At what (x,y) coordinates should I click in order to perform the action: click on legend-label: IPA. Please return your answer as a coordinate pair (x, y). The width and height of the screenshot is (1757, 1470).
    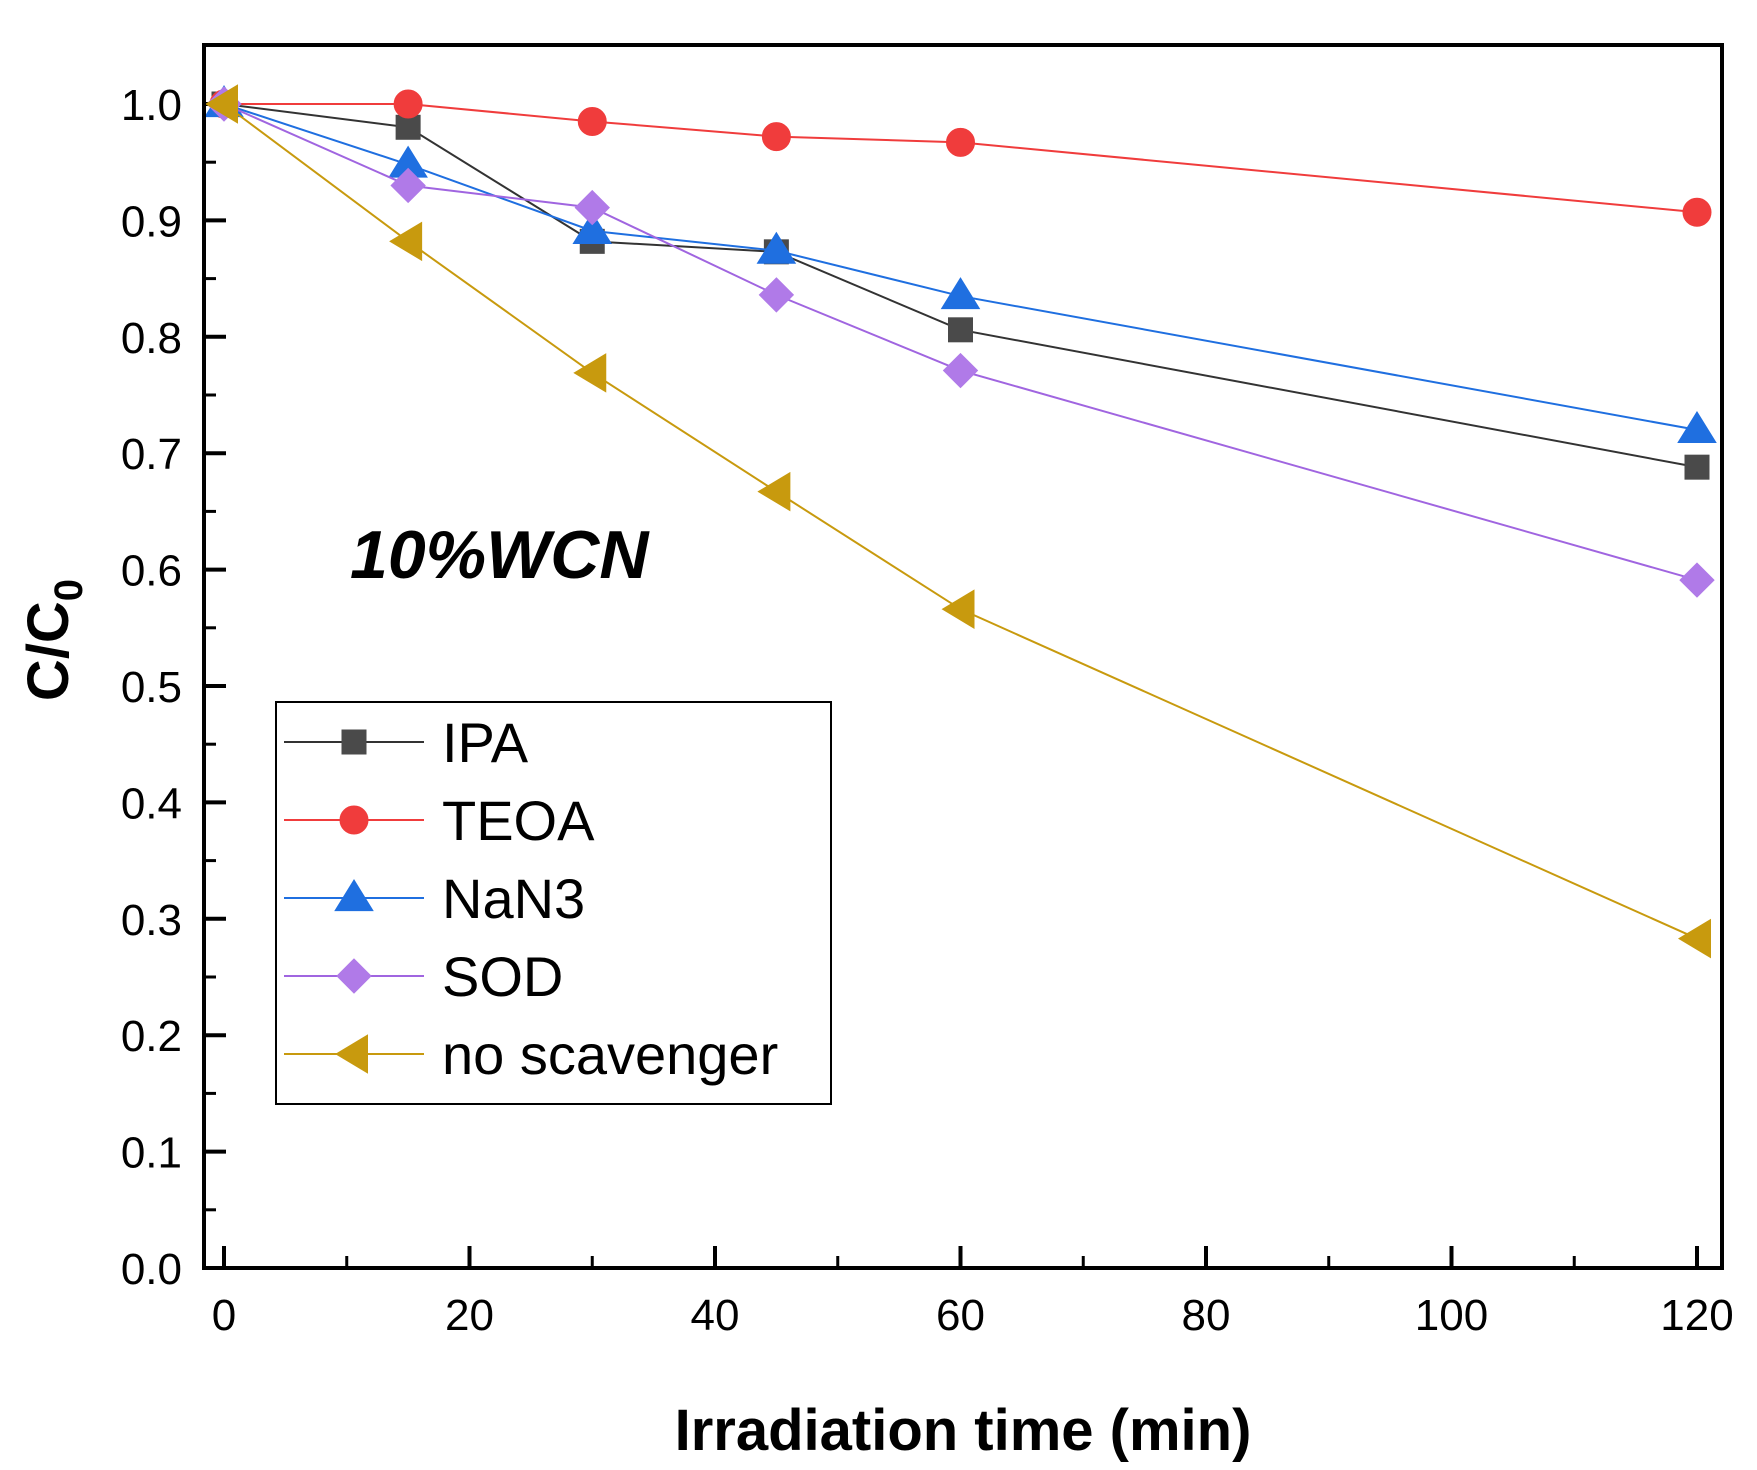
    Looking at the image, I should click on (485, 742).